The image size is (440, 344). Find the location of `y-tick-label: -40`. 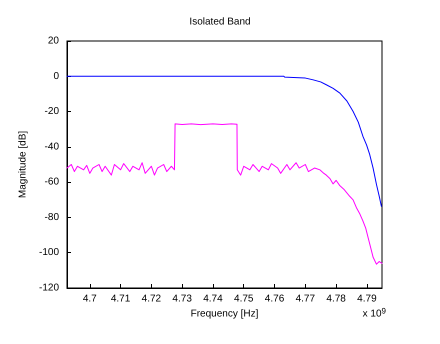

y-tick-label: -40 is located at coordinates (52, 146).